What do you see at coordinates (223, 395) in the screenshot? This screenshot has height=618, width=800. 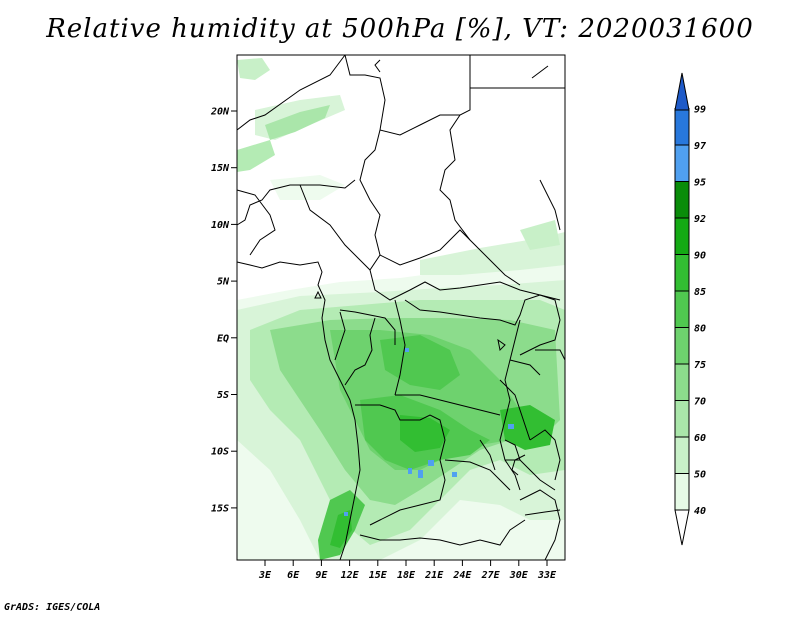 I see `lat-tick-label: 5S` at bounding box center [223, 395].